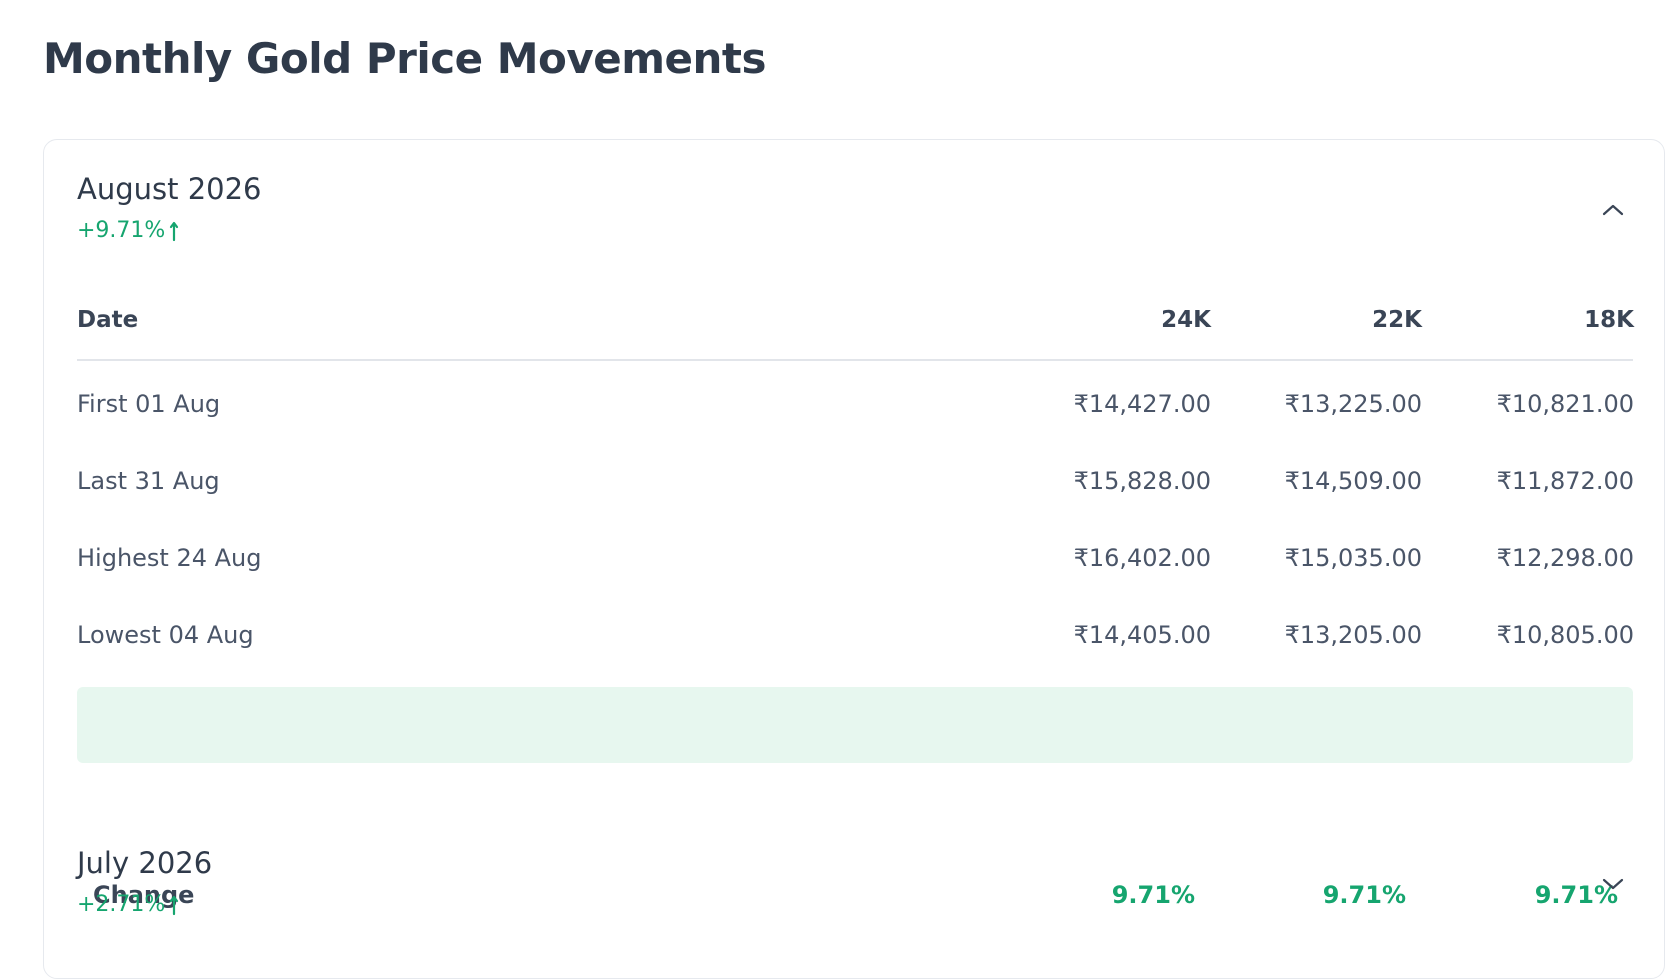  Describe the element at coordinates (1565, 481) in the screenshot. I see `price-cell: ₹11,872.00` at that location.